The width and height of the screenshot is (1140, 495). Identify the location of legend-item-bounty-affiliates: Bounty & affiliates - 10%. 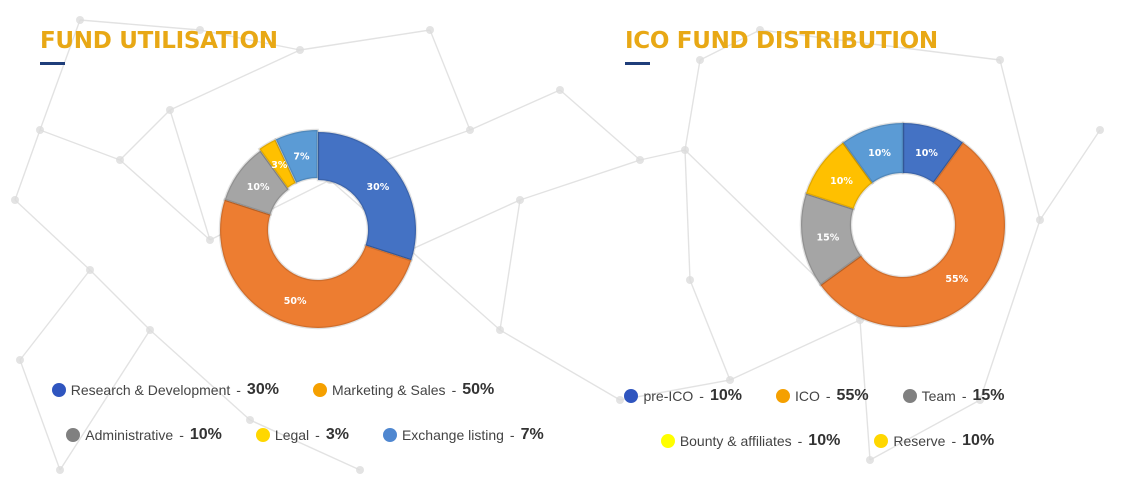
(750, 441).